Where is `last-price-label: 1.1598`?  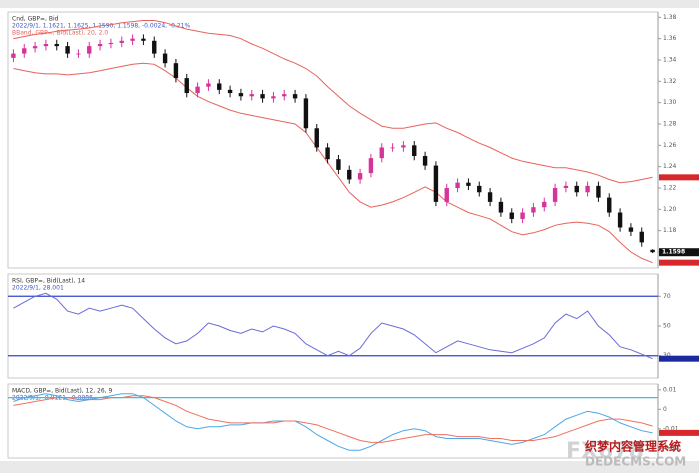 last-price-label: 1.1598 is located at coordinates (673, 252).